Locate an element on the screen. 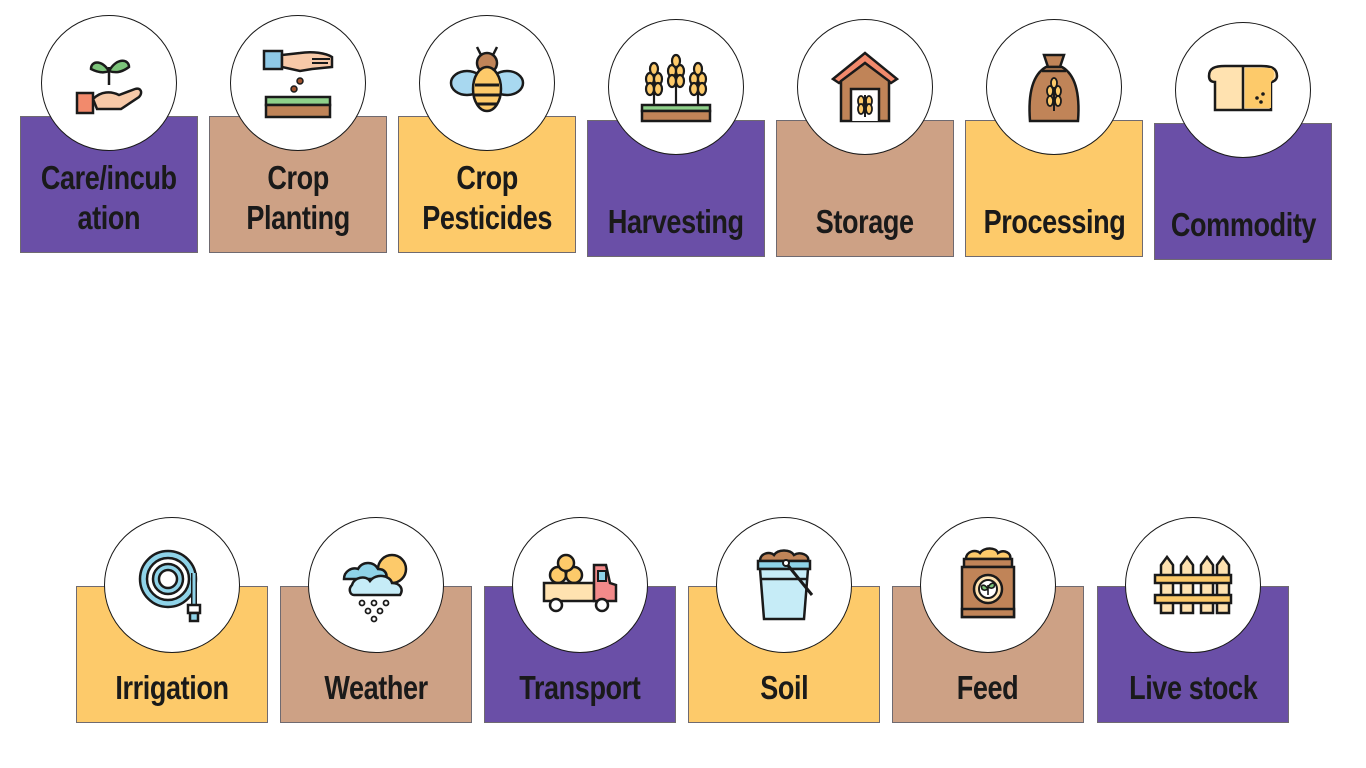 Image resolution: width=1366 pixels, height=768 pixels. card-weather: Weather is located at coordinates (376, 620).